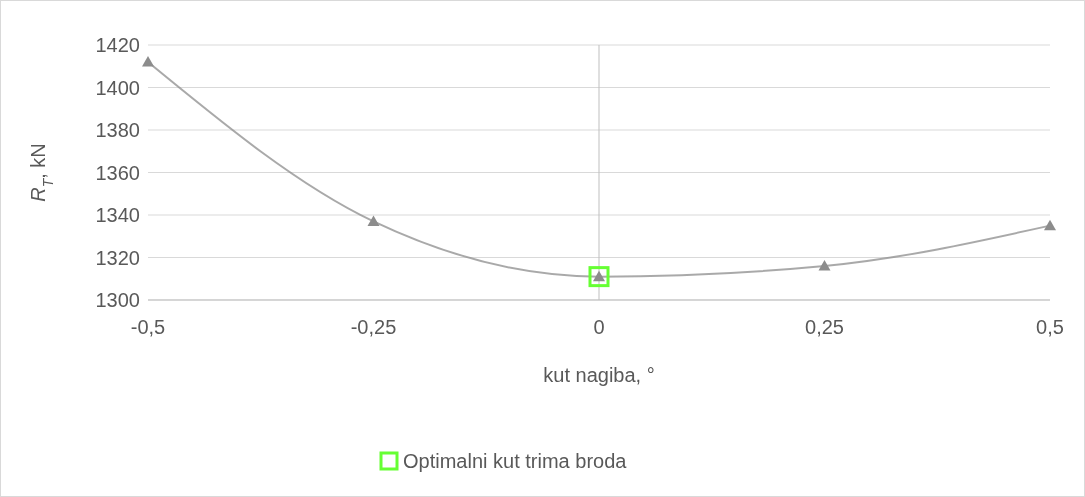  Describe the element at coordinates (599, 327) in the screenshot. I see `x-tick-label: 0` at that location.